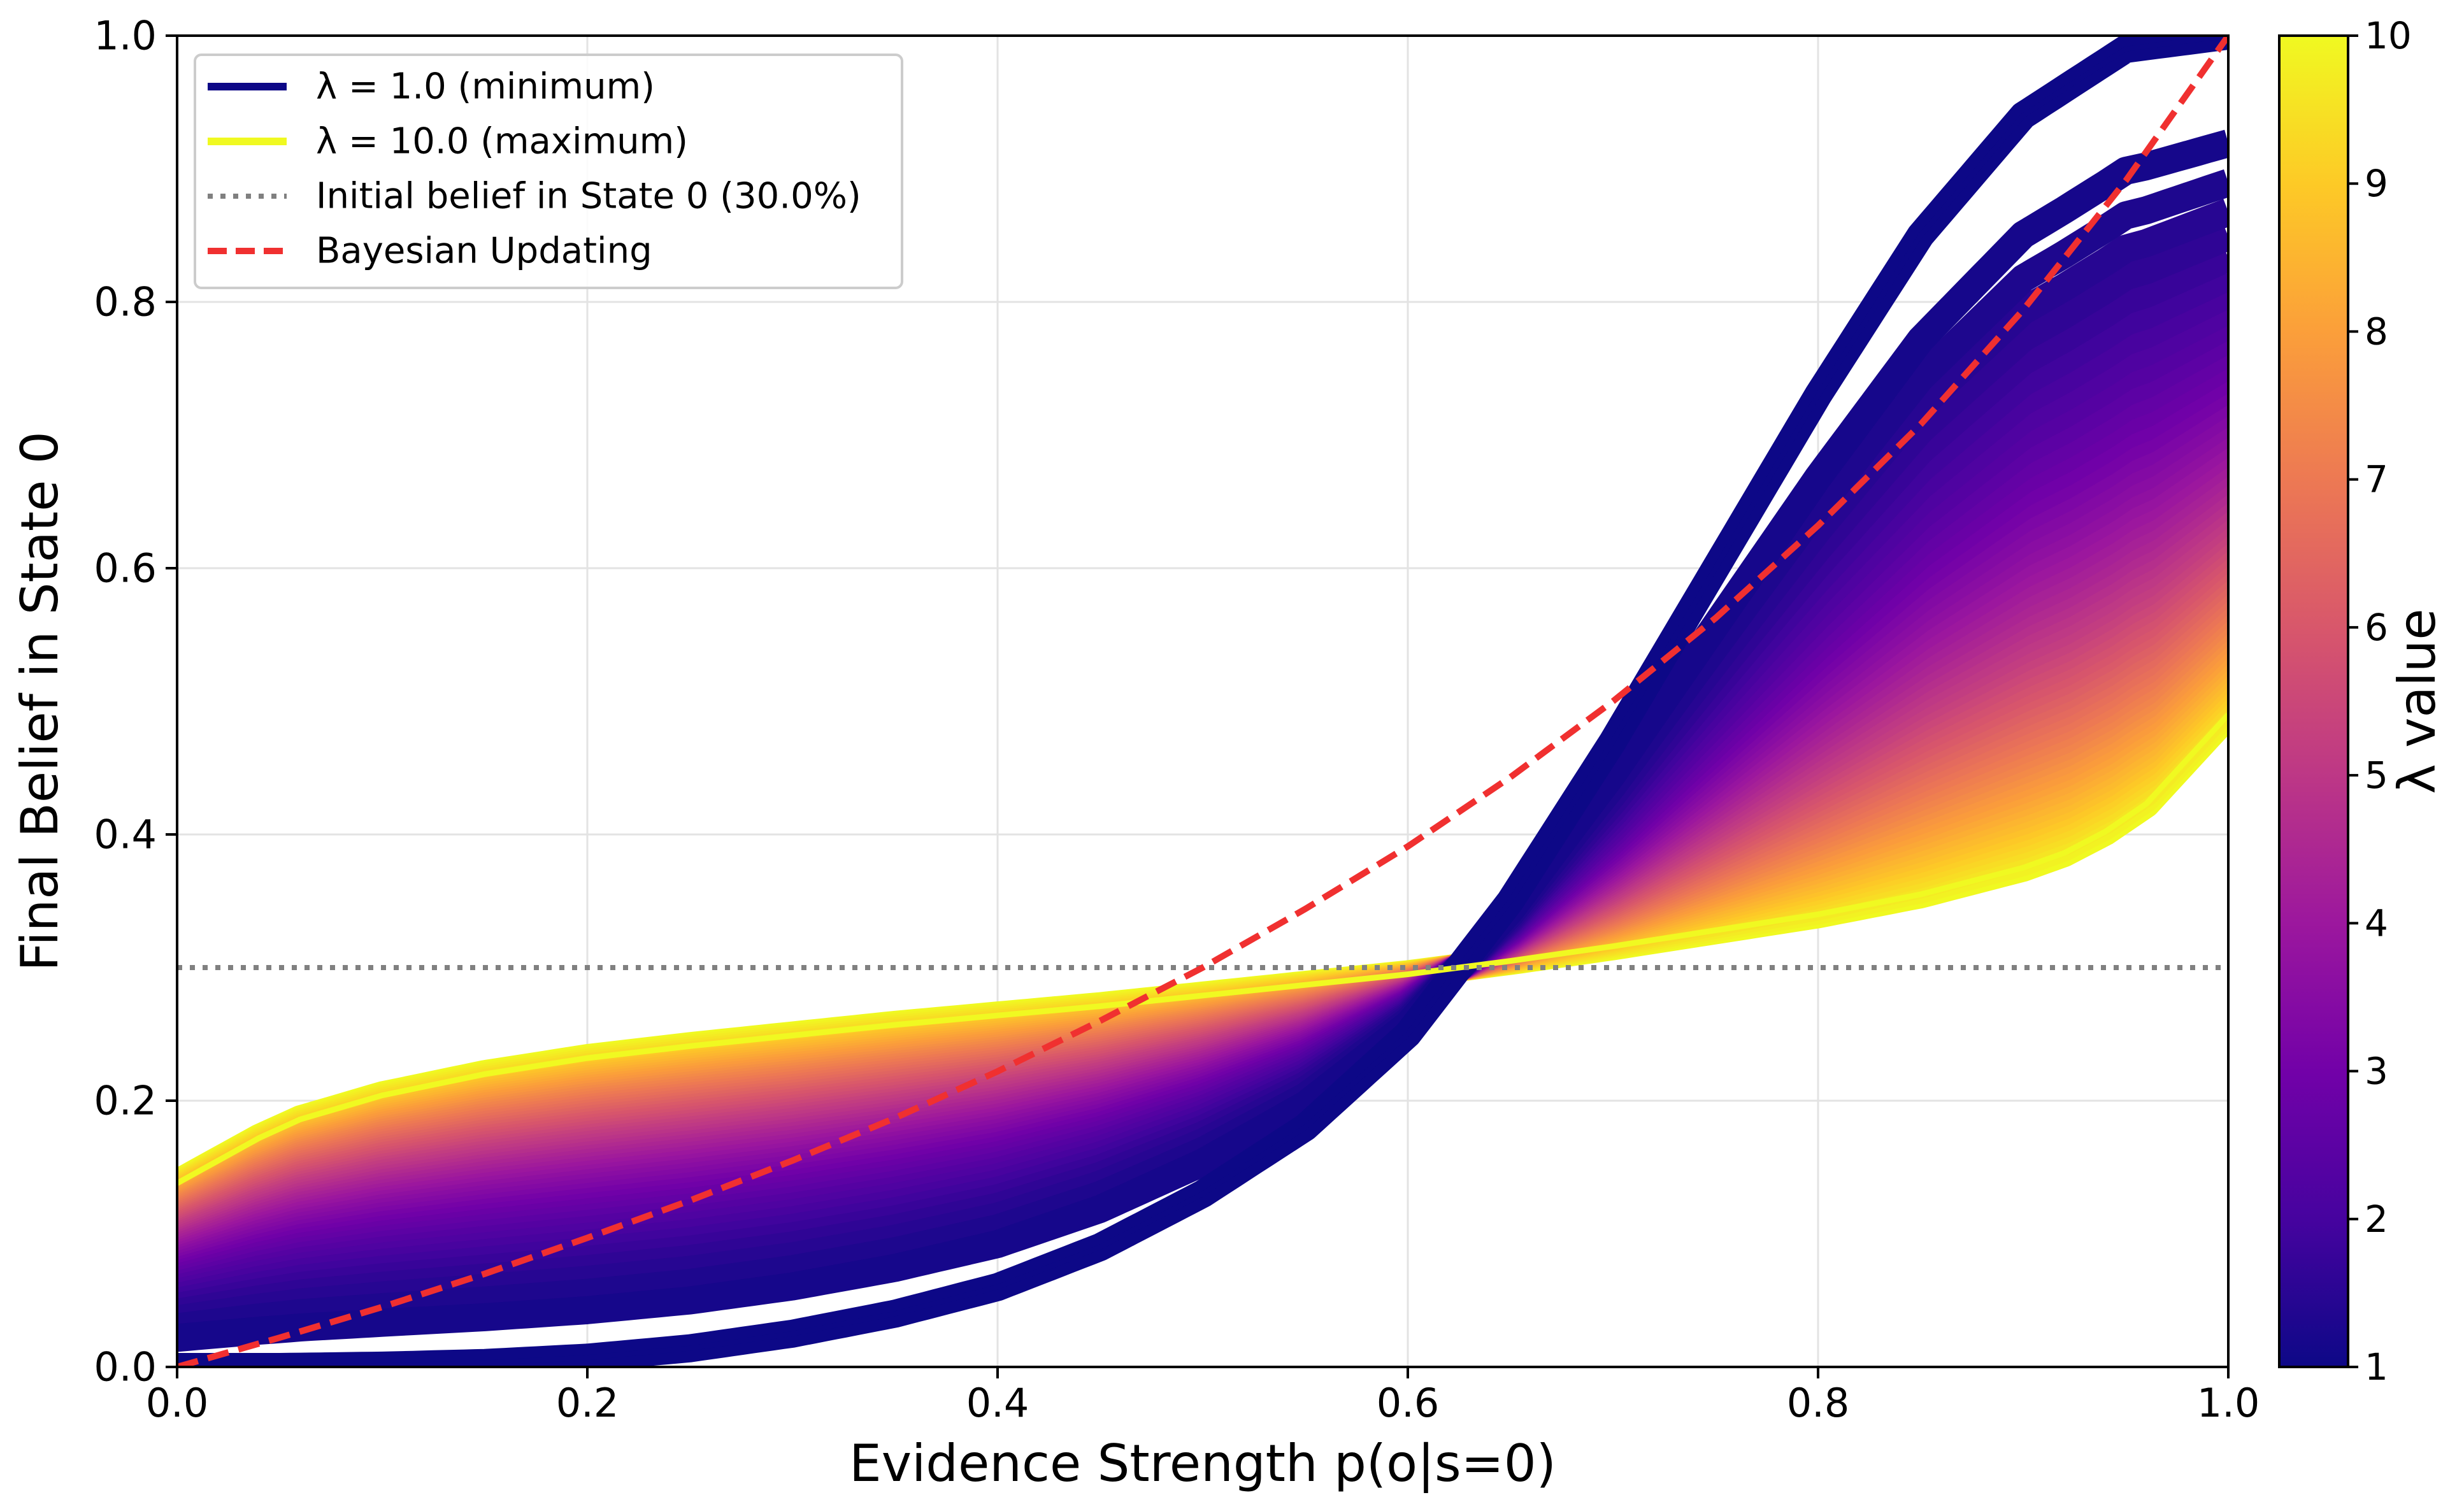 The width and height of the screenshot is (2464, 1509). Describe the element at coordinates (2388, 35) in the screenshot. I see `colorbar-tick-label: 10` at that location.